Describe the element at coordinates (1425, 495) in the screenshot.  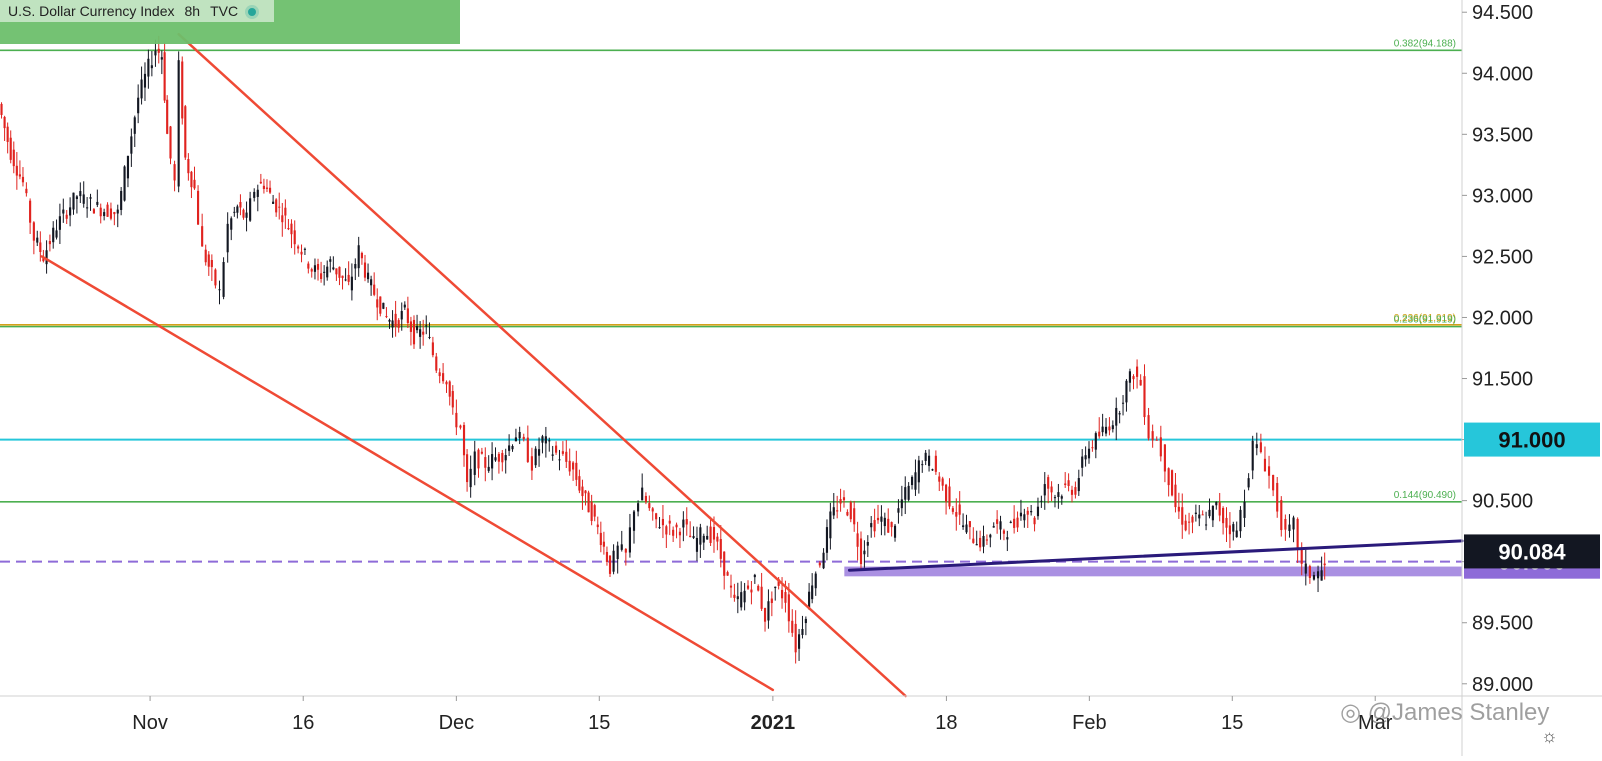
I see `level-label-4: 0.144(90.490)` at that location.